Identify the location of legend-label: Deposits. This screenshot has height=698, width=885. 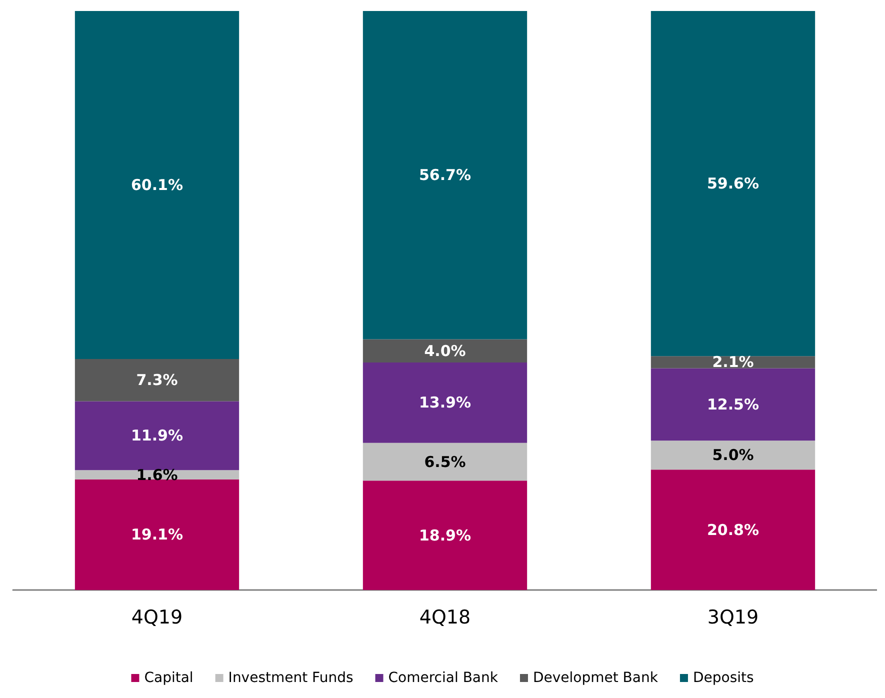
(723, 678).